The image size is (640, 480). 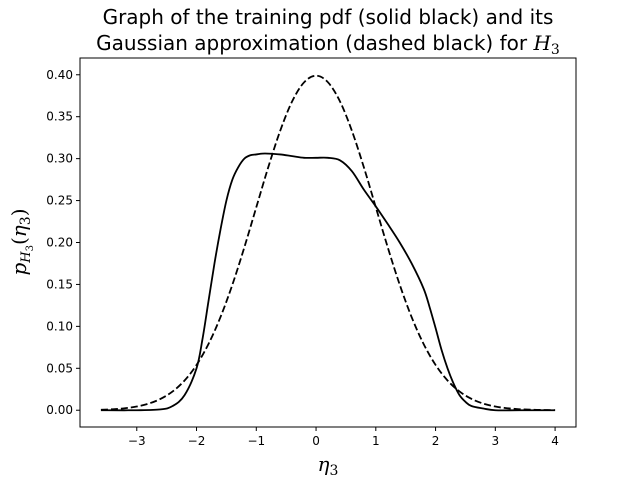 I want to click on y-tick-label: 0.20, so click(x=59, y=243).